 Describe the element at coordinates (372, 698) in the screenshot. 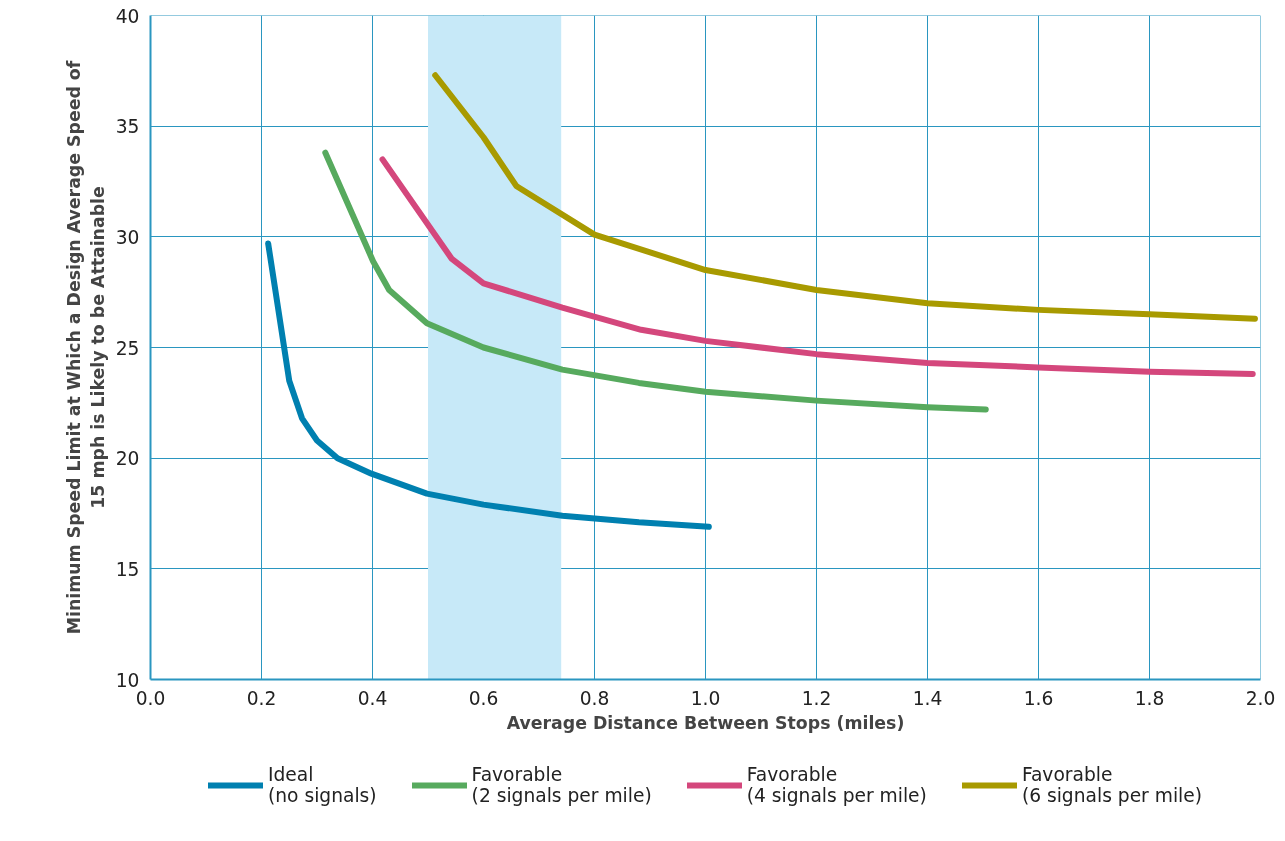

I see `x-tick-label: 0.4` at that location.